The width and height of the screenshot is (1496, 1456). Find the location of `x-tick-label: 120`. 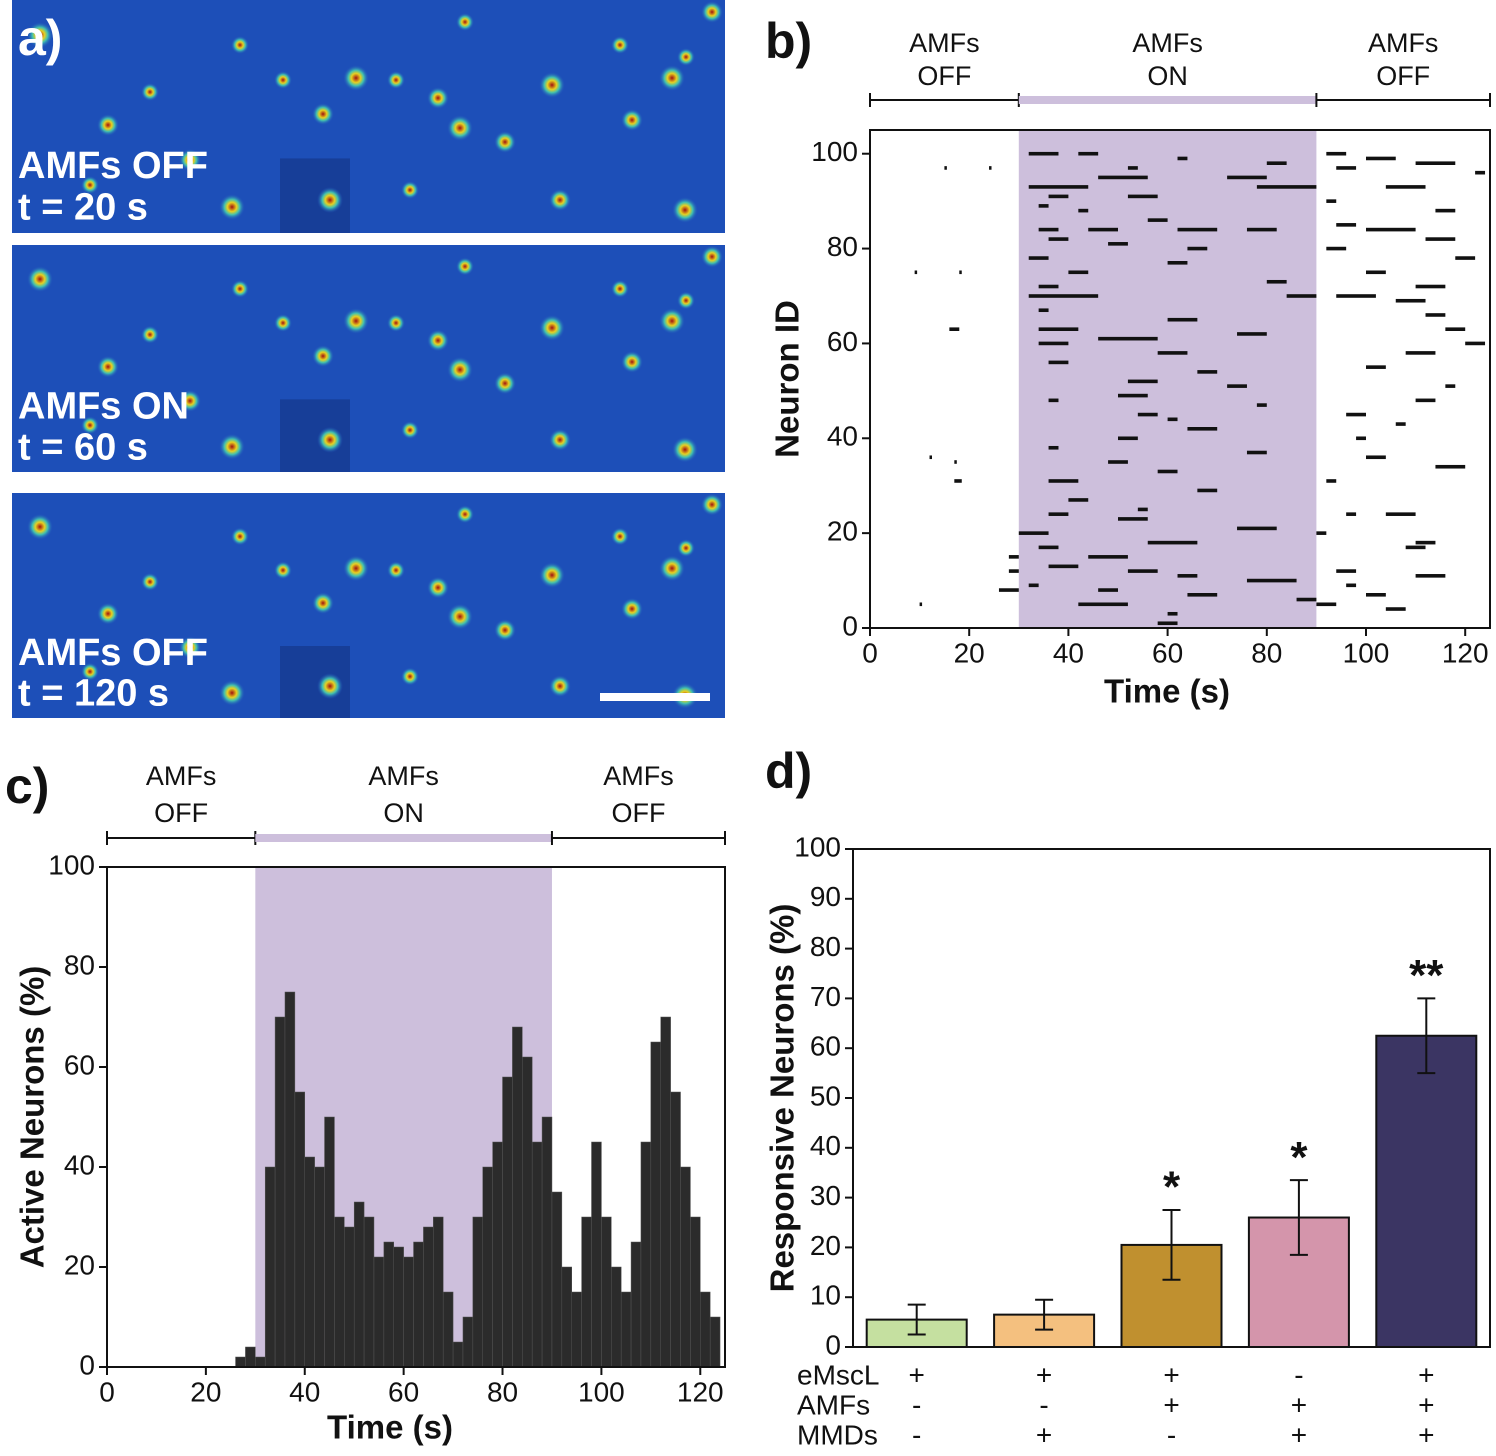

x-tick-label: 120 is located at coordinates (1465, 652).